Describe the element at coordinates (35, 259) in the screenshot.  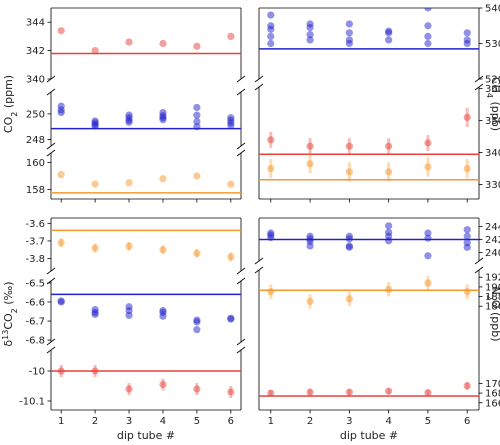
I see `y-tick-label: -3.8` at that location.